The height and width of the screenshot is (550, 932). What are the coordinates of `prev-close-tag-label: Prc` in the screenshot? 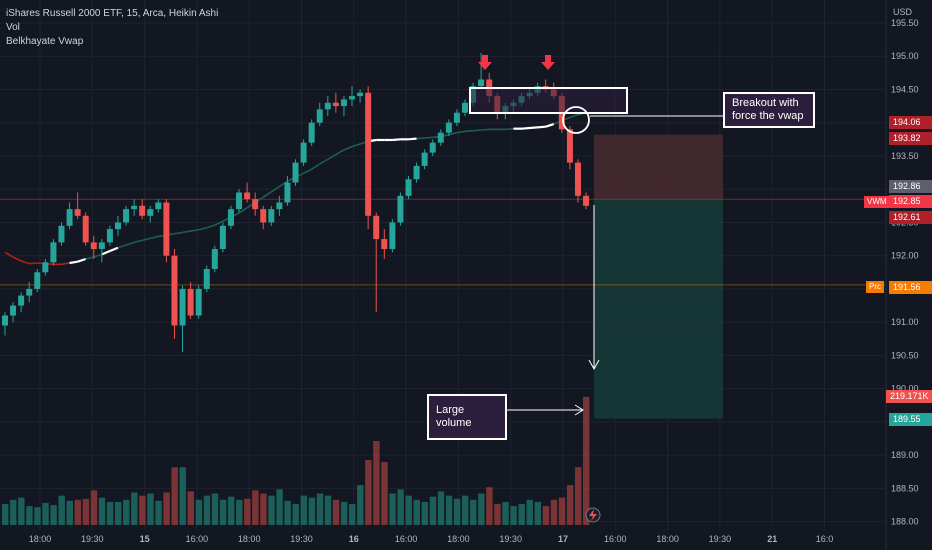 It's located at (875, 287).